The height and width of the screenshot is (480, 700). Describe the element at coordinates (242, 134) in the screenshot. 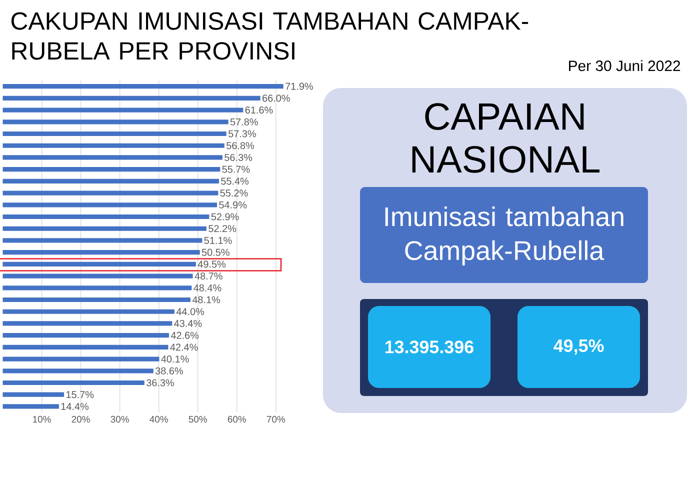

I see `data-label: 57.3%` at that location.